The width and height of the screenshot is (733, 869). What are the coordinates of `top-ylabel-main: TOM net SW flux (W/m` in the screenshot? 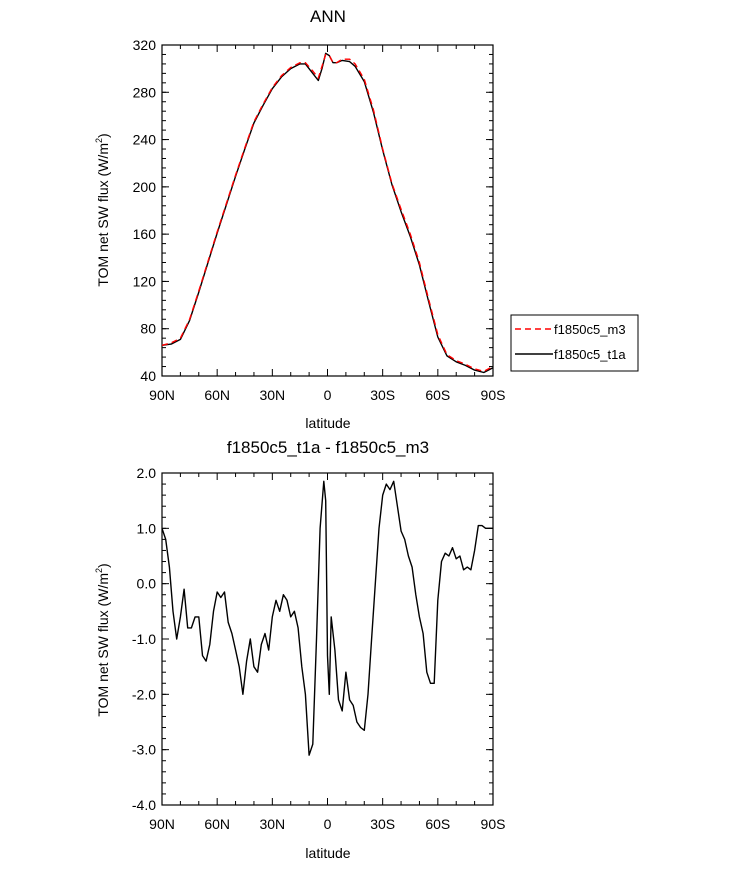 It's located at (103, 215).